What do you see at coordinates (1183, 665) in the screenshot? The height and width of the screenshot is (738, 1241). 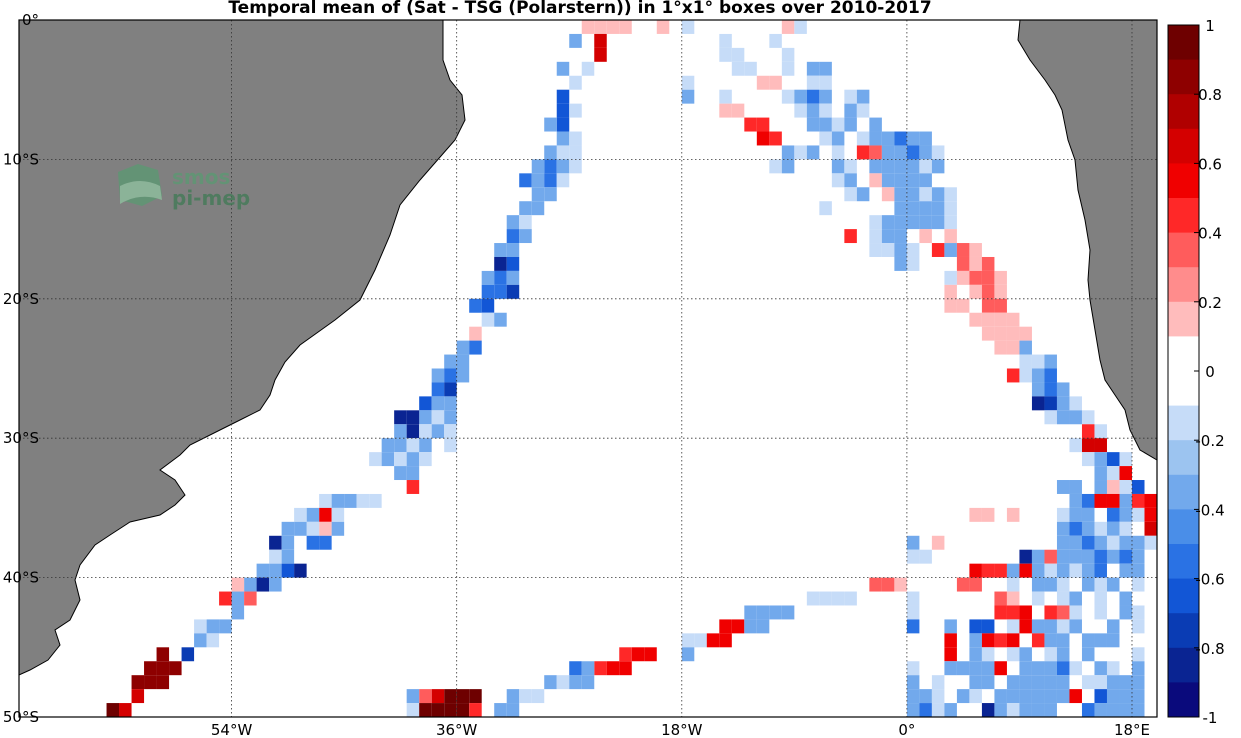 I see `colorbar-segment` at bounding box center [1183, 665].